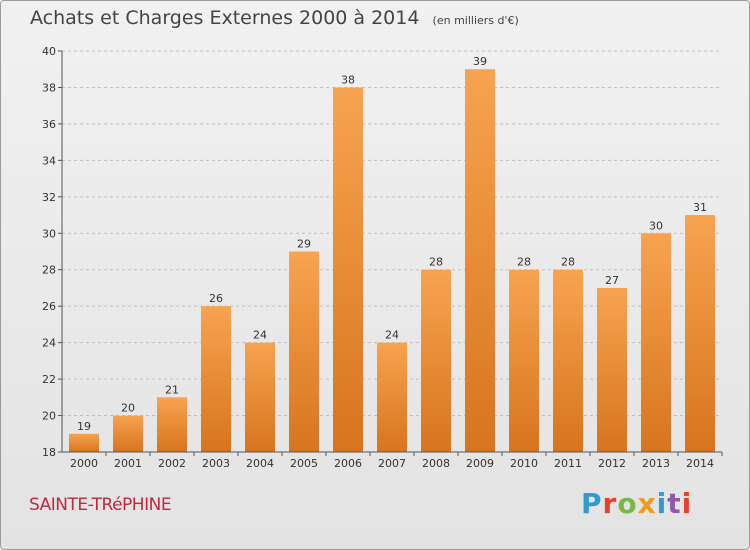 The height and width of the screenshot is (550, 750). What do you see at coordinates (49, 124) in the screenshot?
I see `y-tick-label: 36` at bounding box center [49, 124].